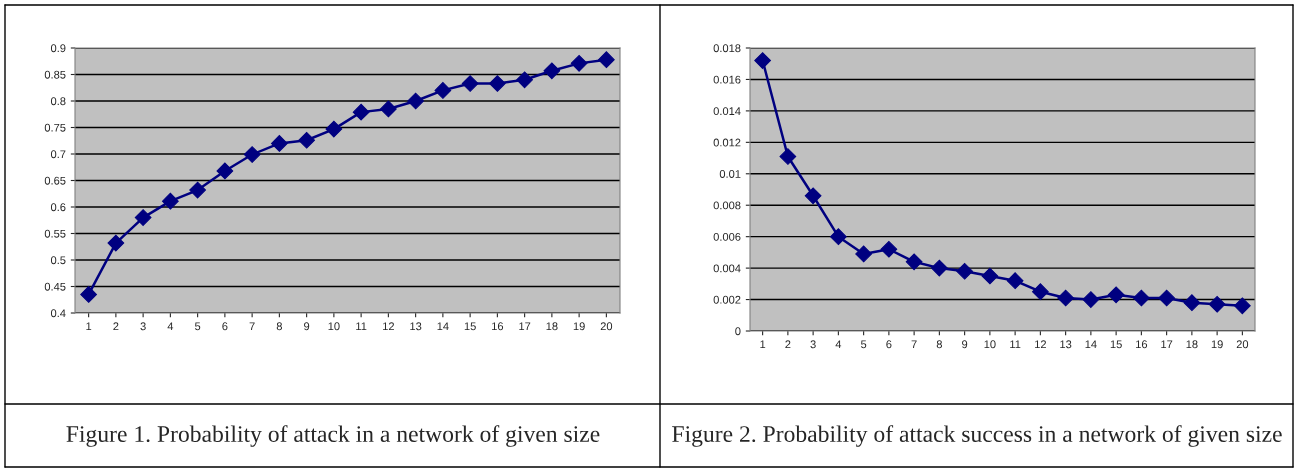  Describe the element at coordinates (58, 154) in the screenshot. I see `y-tick-label: 0.7` at that location.